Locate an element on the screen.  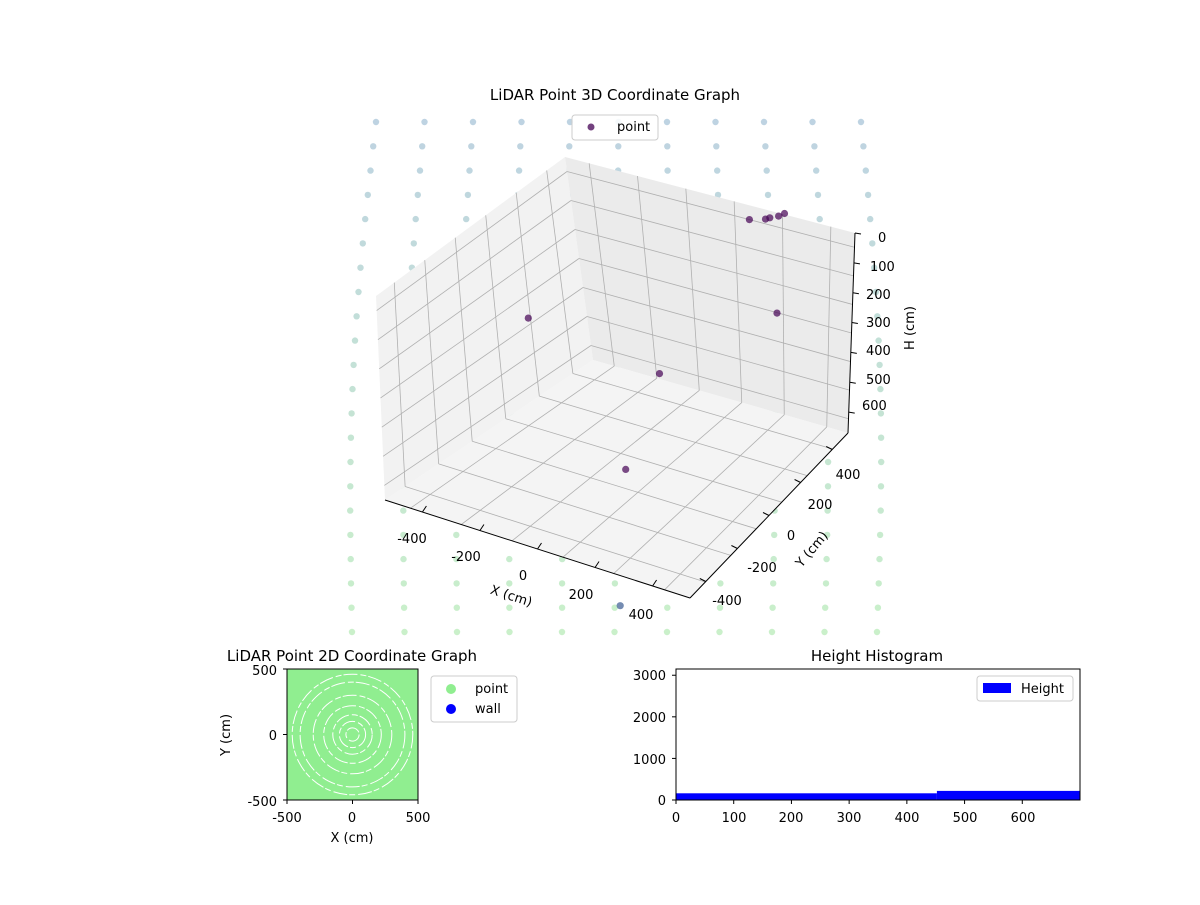
z-axis-line-3d is located at coordinates (851, 333).